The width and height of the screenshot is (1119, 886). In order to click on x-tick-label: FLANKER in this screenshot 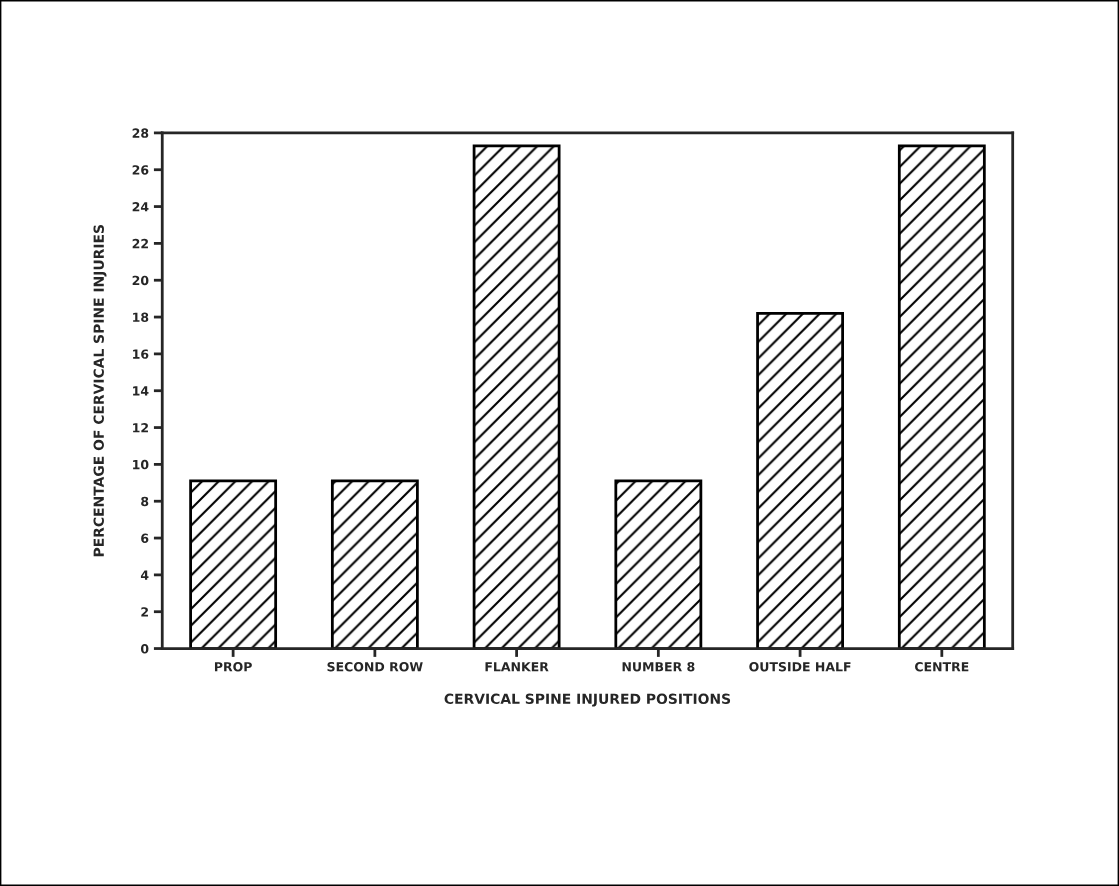, I will do `click(517, 667)`.